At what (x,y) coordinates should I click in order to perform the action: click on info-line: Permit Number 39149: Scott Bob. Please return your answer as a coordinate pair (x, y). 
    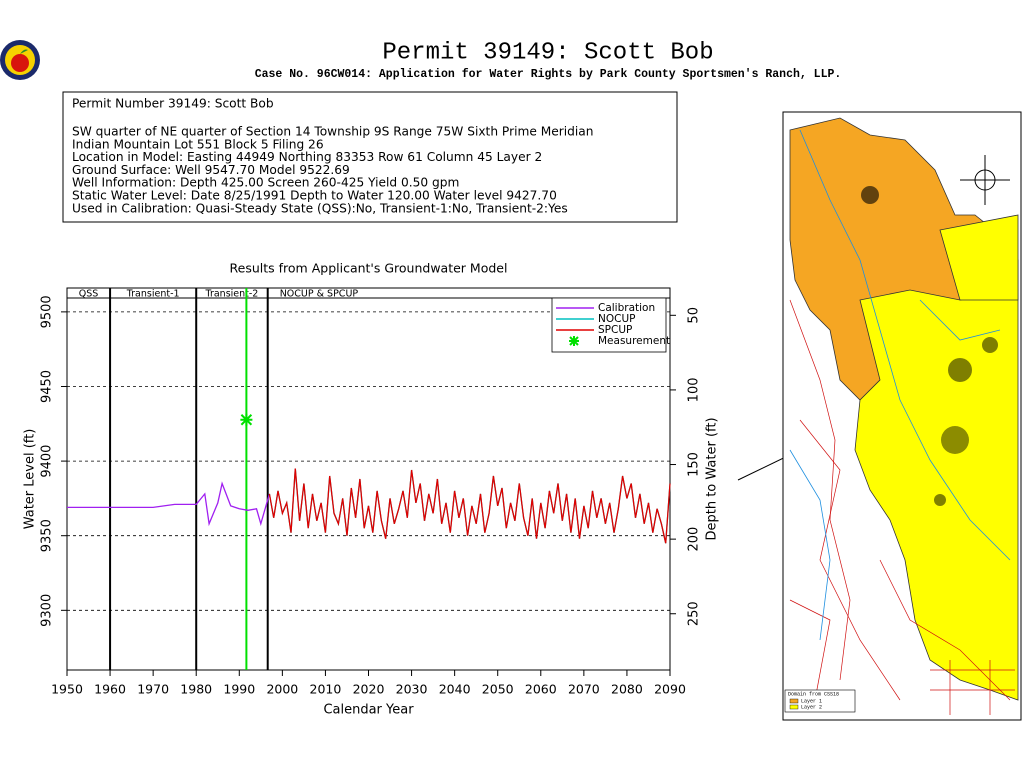
    Looking at the image, I should click on (173, 104).